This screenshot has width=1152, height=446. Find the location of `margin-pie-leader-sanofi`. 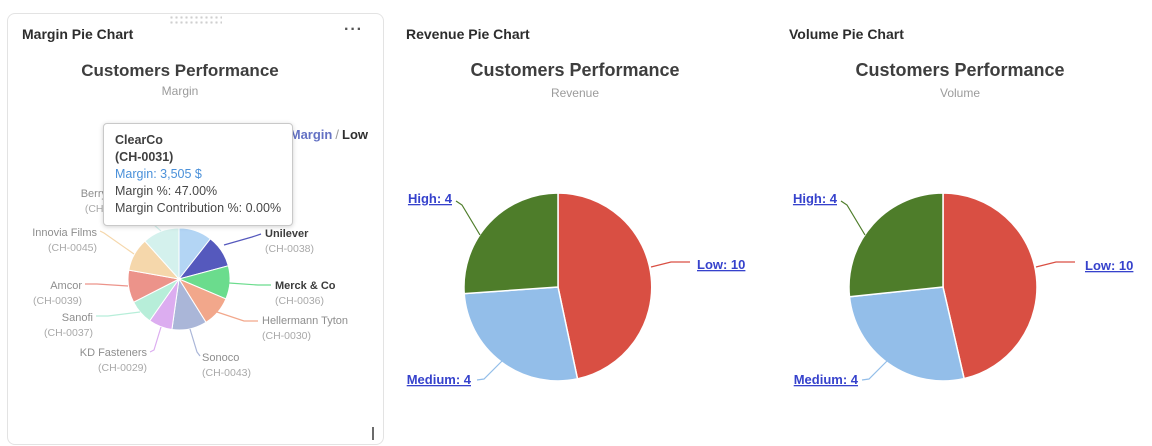

margin-pie-leader-sanofi is located at coordinates (118, 314).